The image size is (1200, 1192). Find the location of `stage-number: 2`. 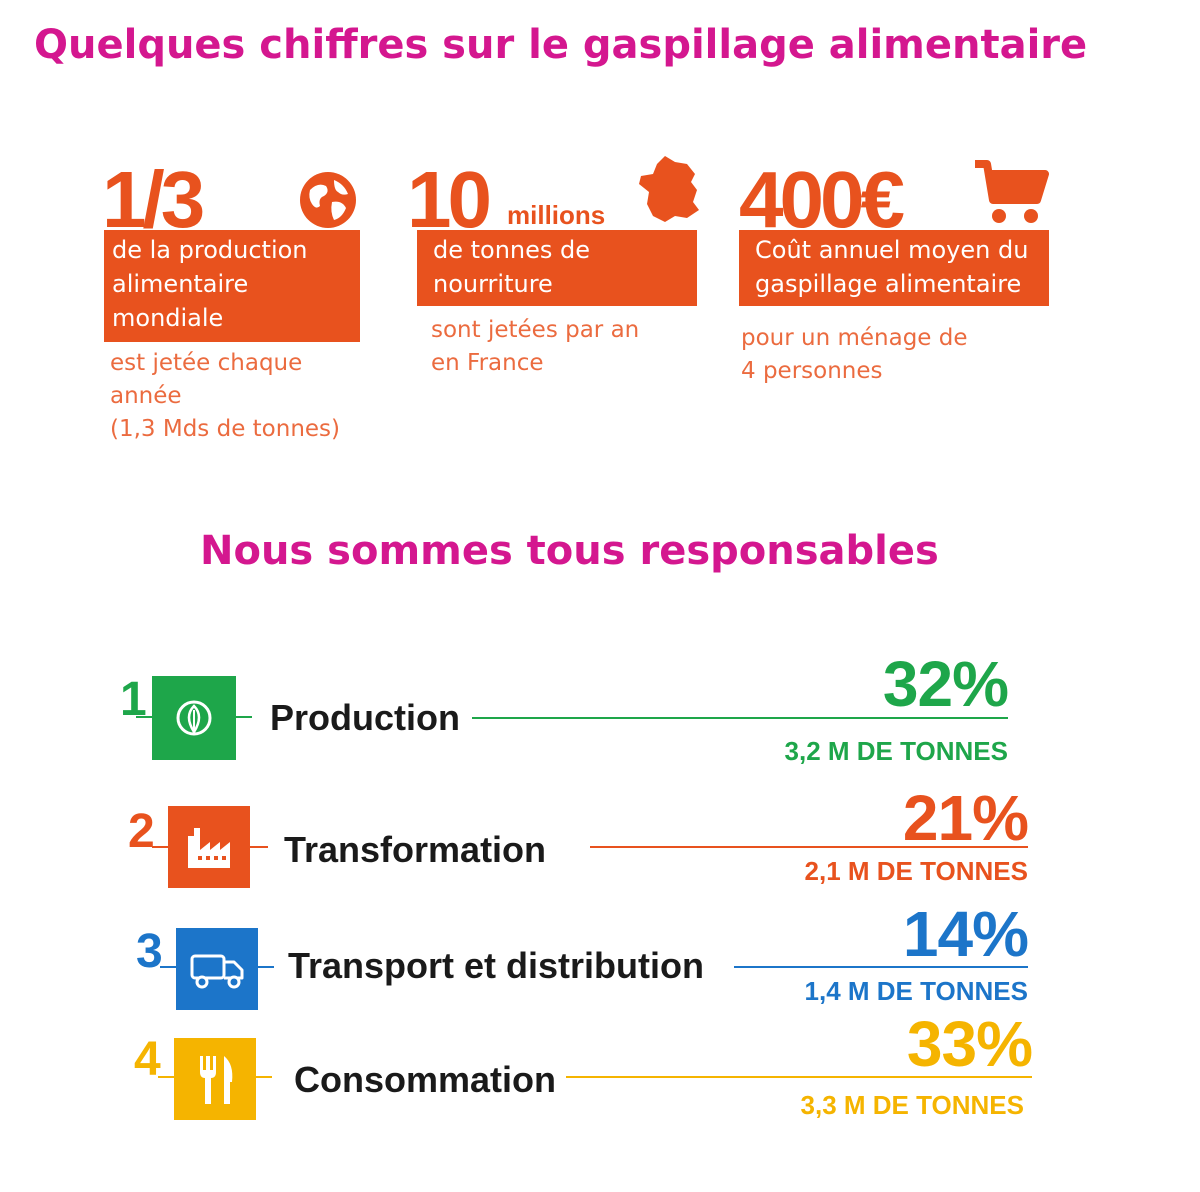

stage-number: 2 is located at coordinates (141, 831).